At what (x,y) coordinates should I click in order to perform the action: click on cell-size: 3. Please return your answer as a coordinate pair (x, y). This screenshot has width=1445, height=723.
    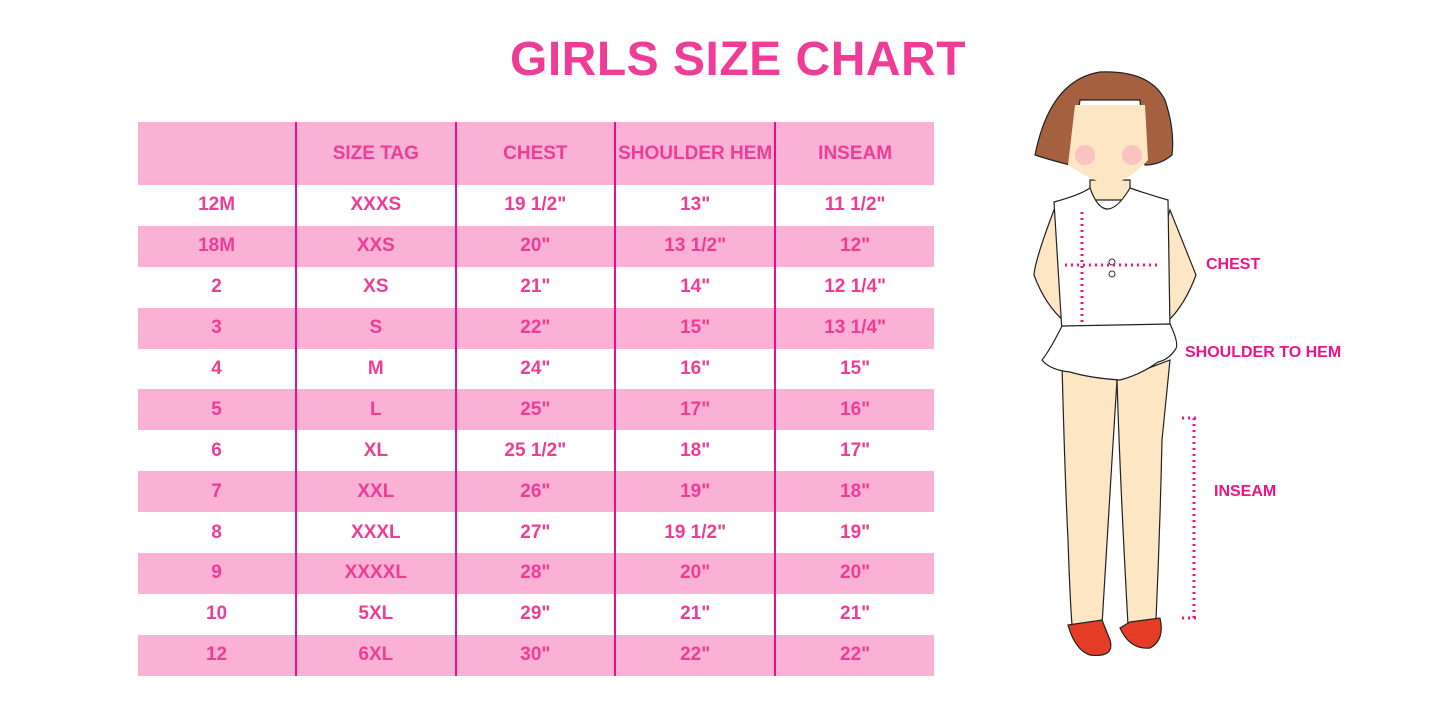
    Looking at the image, I should click on (217, 328).